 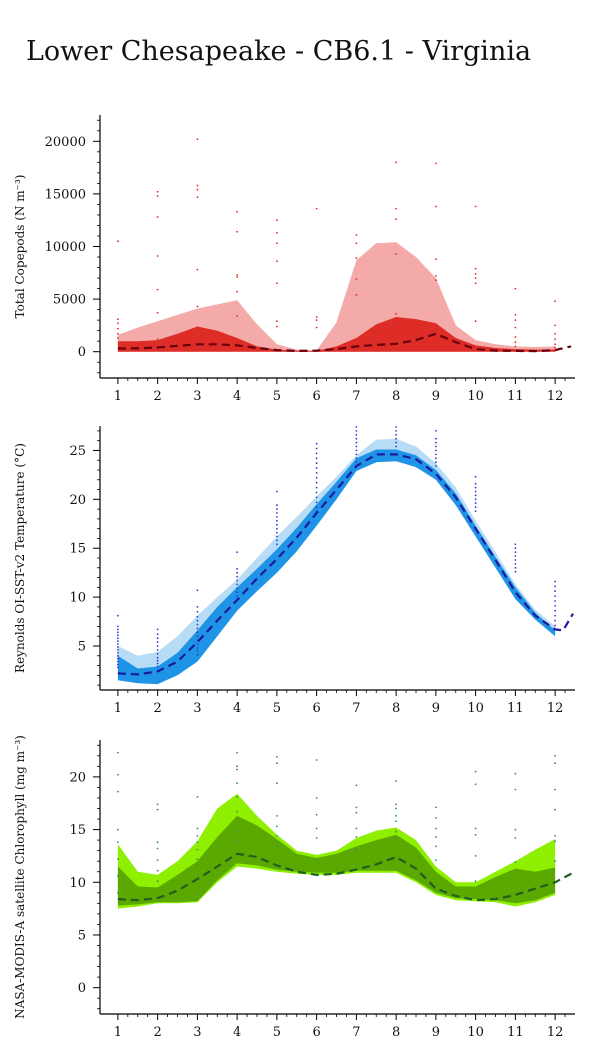 What do you see at coordinates (336, 334) in the screenshot?
I see `inner-band` at bounding box center [336, 334].